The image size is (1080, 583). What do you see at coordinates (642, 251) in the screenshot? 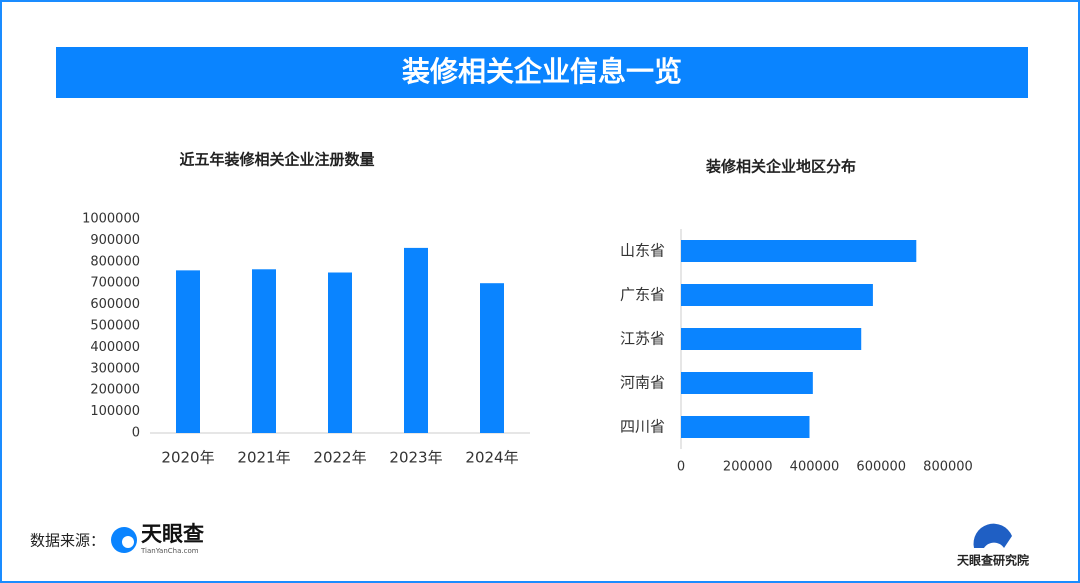
I see `y-tick-label: 山东省` at bounding box center [642, 251].